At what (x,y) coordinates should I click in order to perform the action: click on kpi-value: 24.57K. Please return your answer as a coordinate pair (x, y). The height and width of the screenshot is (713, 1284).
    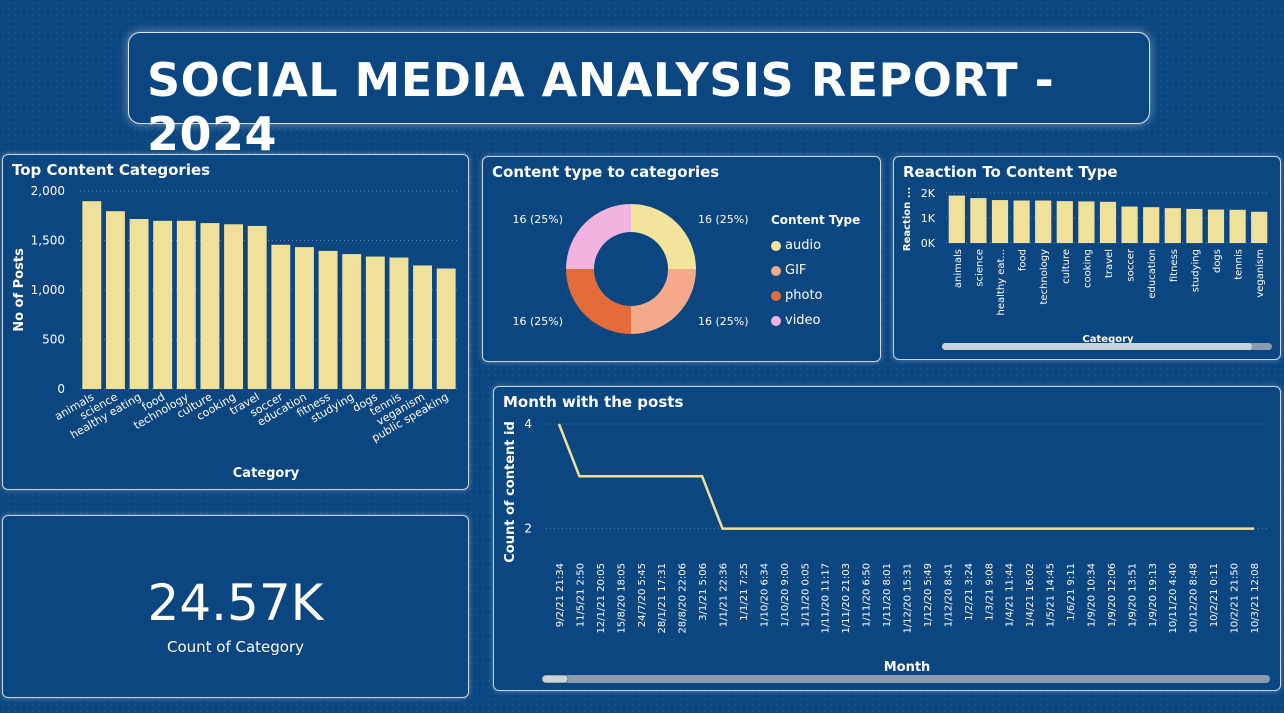
    Looking at the image, I should click on (235, 603).